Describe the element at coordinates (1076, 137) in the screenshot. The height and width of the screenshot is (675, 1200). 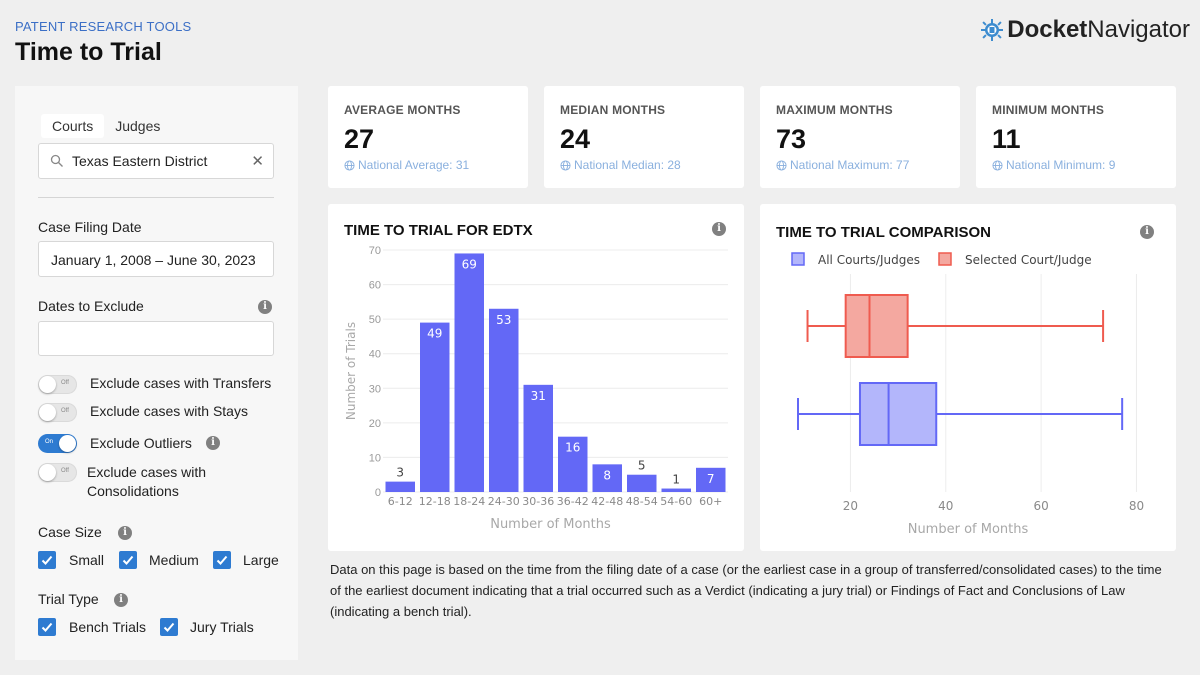
I see `minimum-months-card: MINIMUM MONTHS 11 National Minimum: 9` at that location.